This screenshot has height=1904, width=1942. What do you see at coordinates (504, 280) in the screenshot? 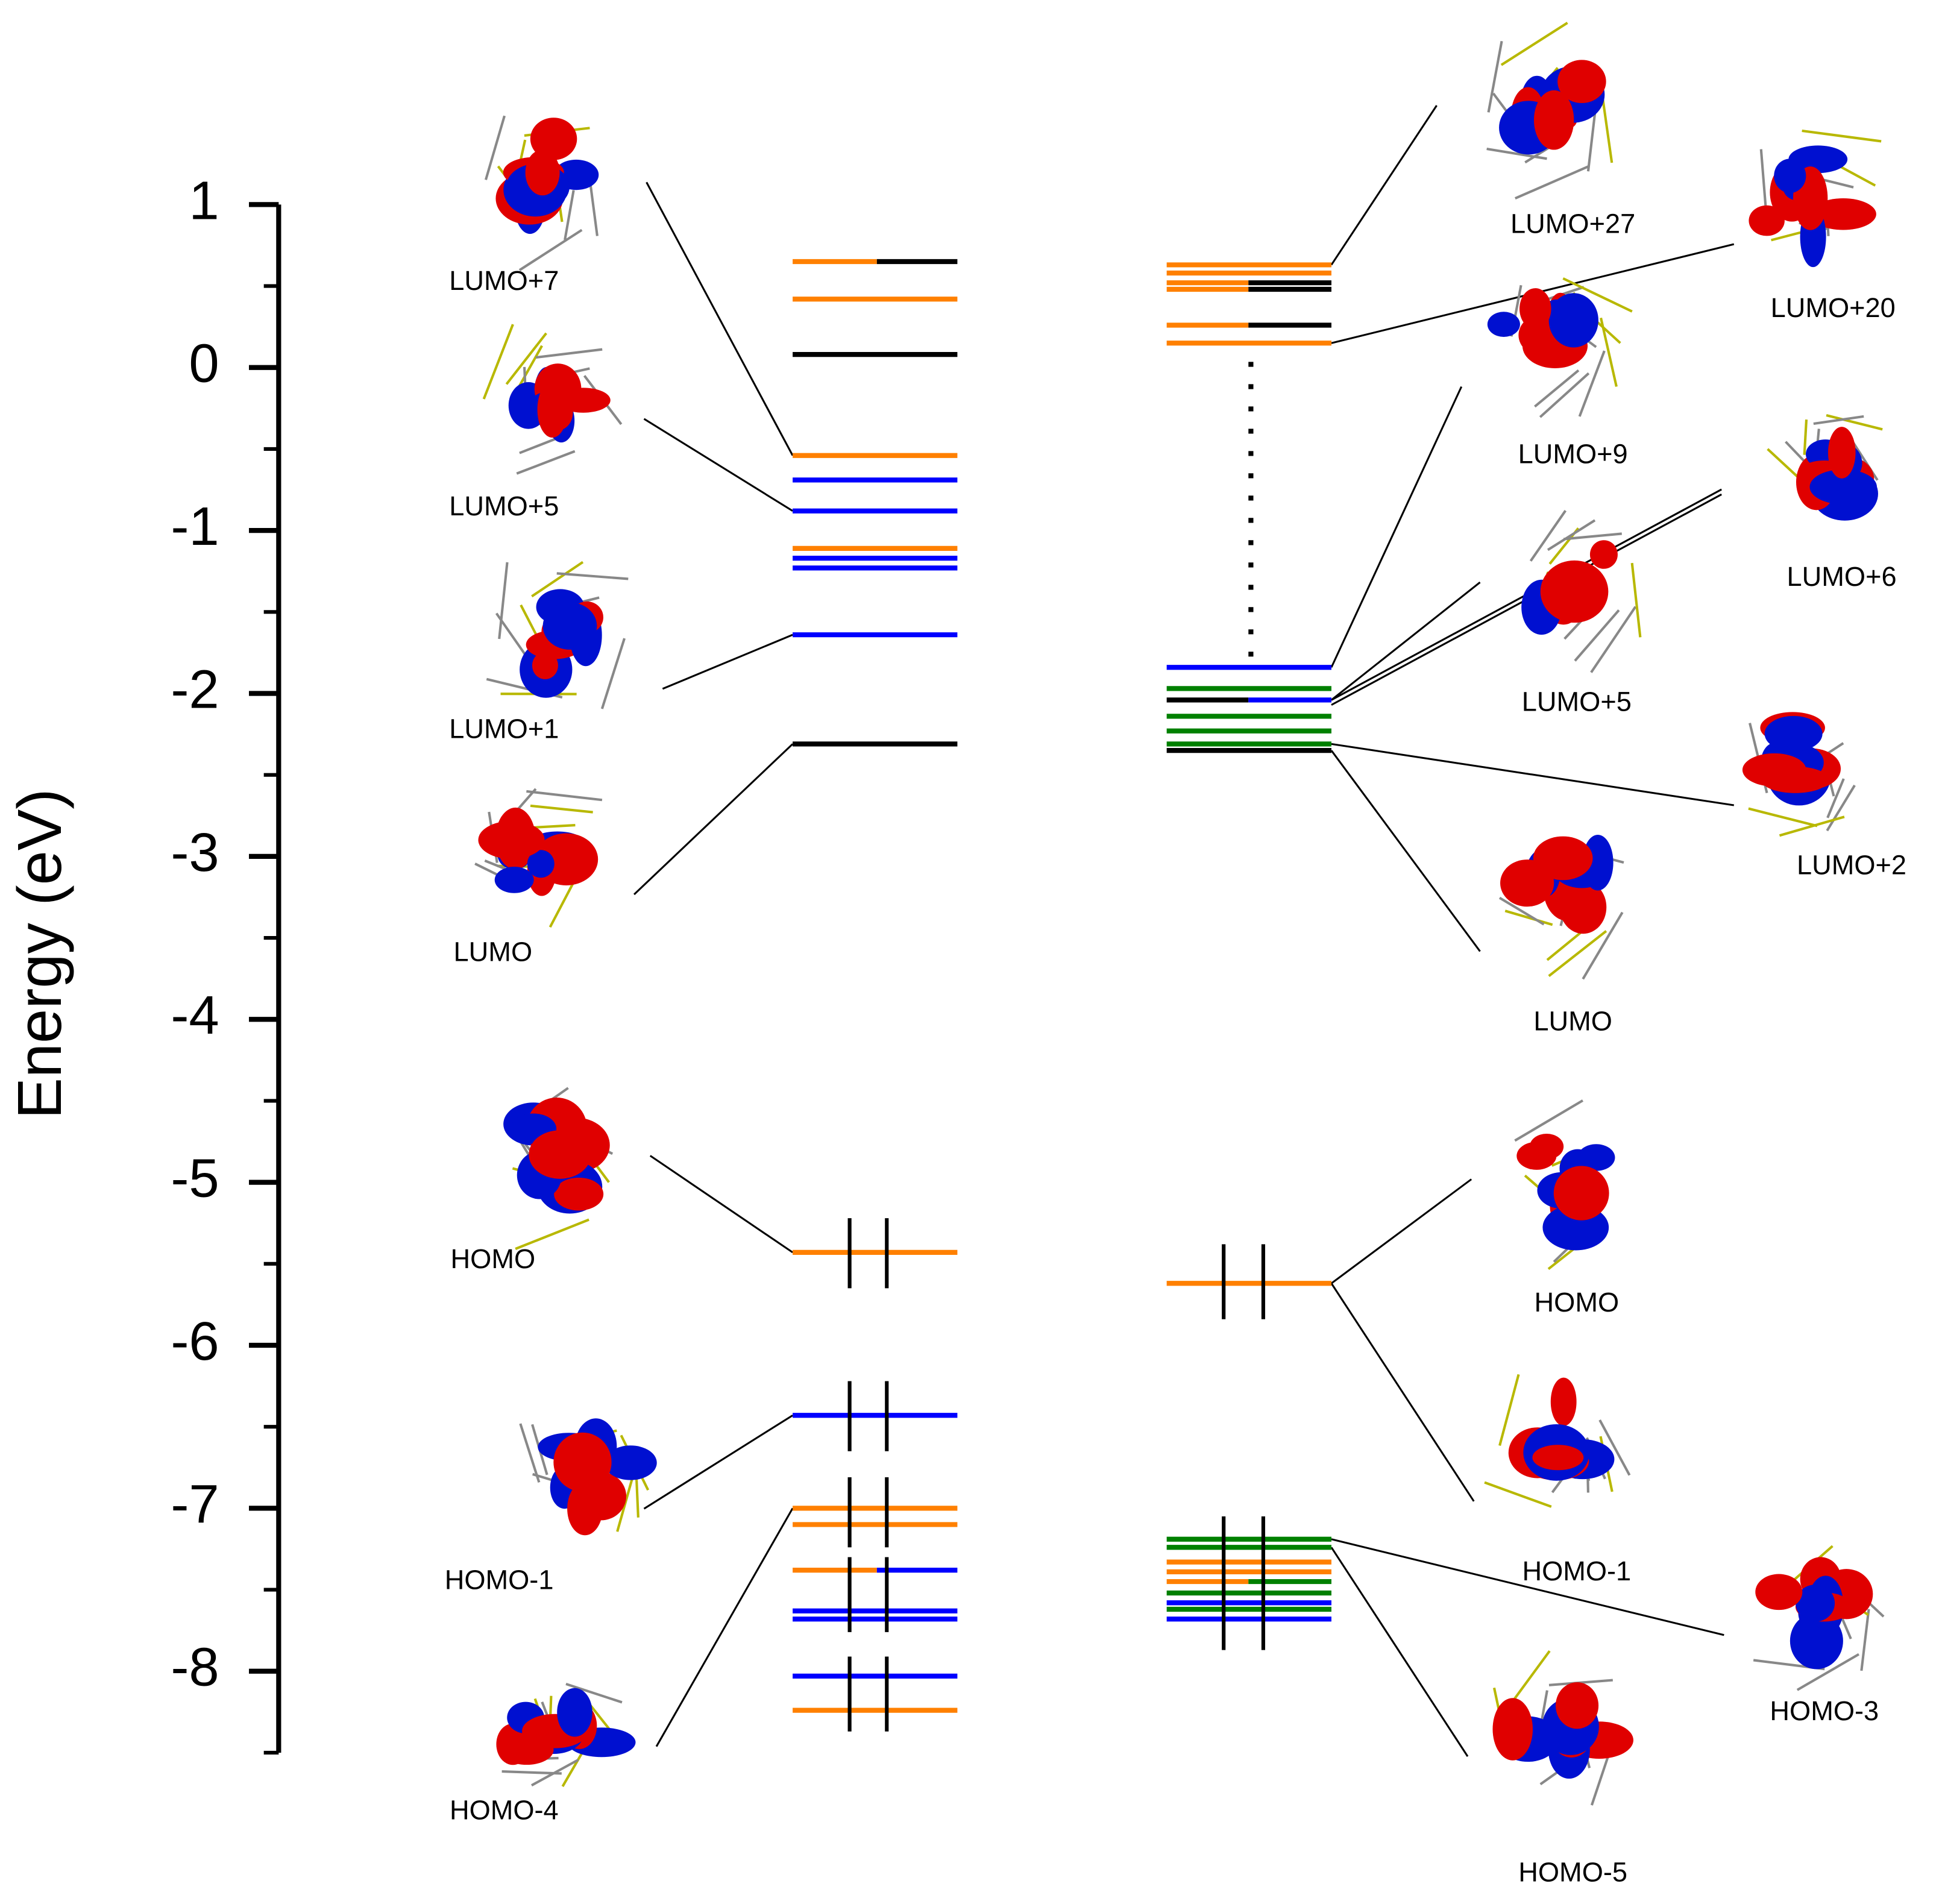
I see `orbital-label: LUMO+7` at bounding box center [504, 280].